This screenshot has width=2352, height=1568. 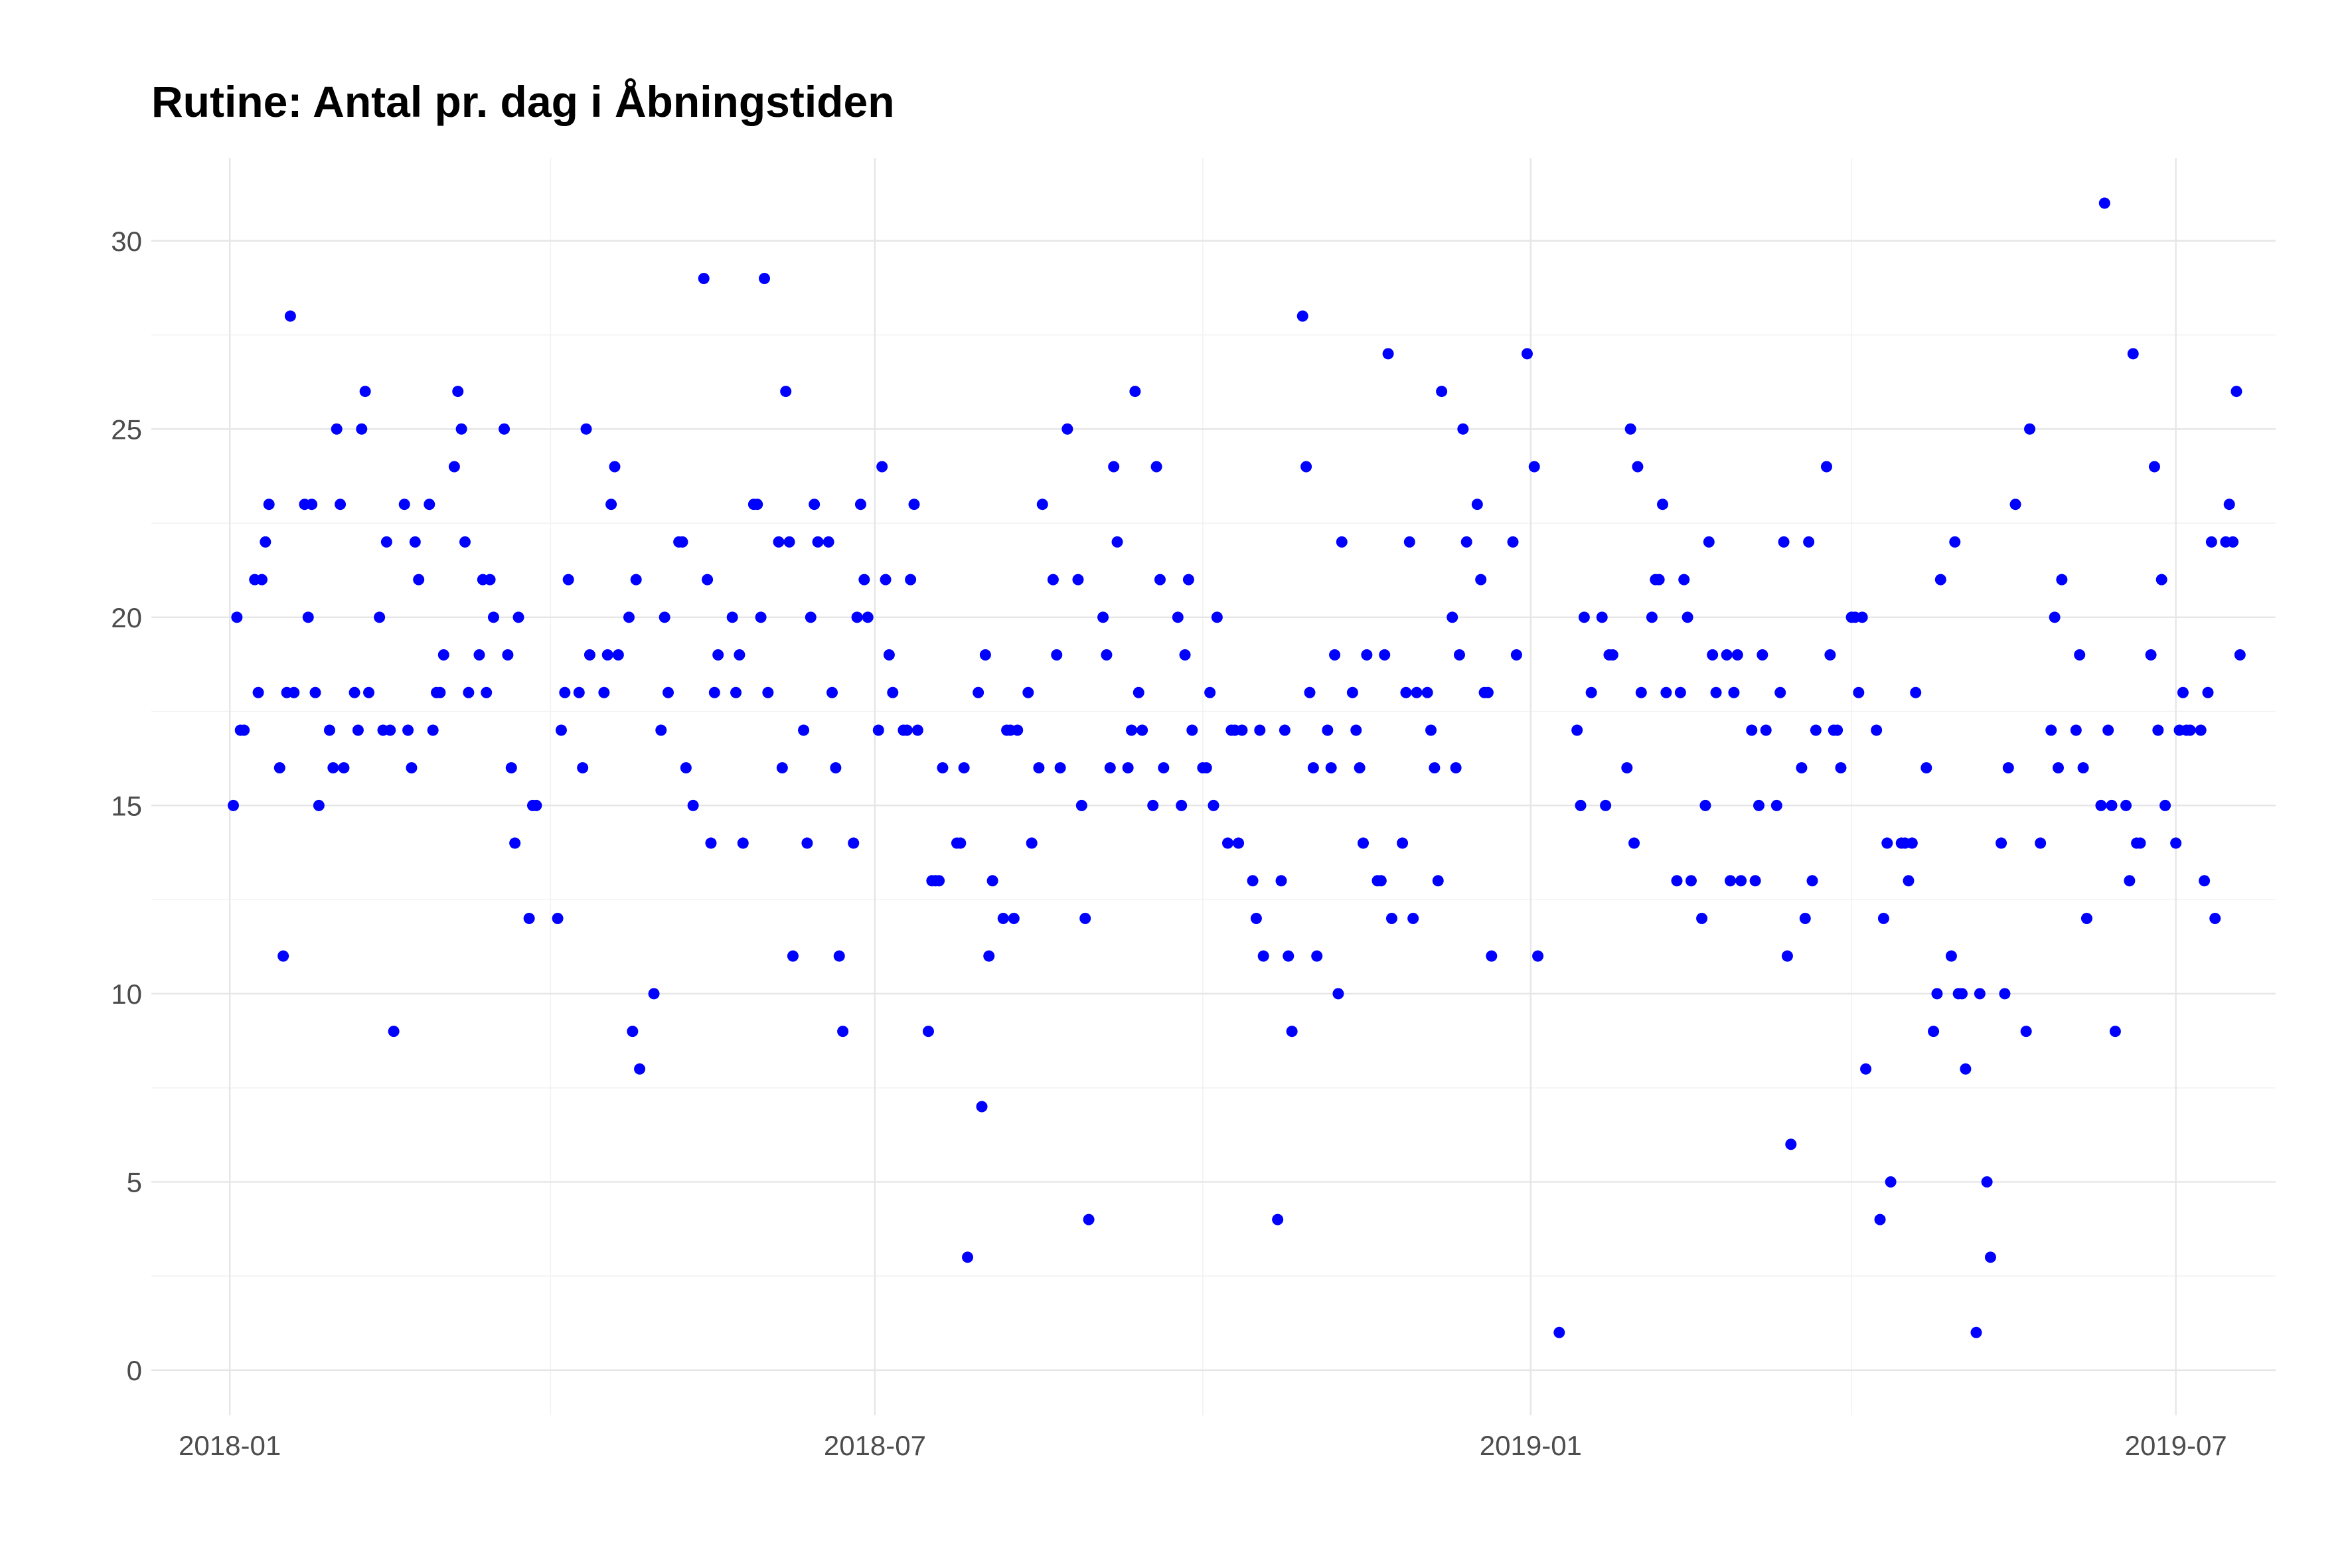 What do you see at coordinates (127, 618) in the screenshot?
I see `y-tick-label-4: 20` at bounding box center [127, 618].